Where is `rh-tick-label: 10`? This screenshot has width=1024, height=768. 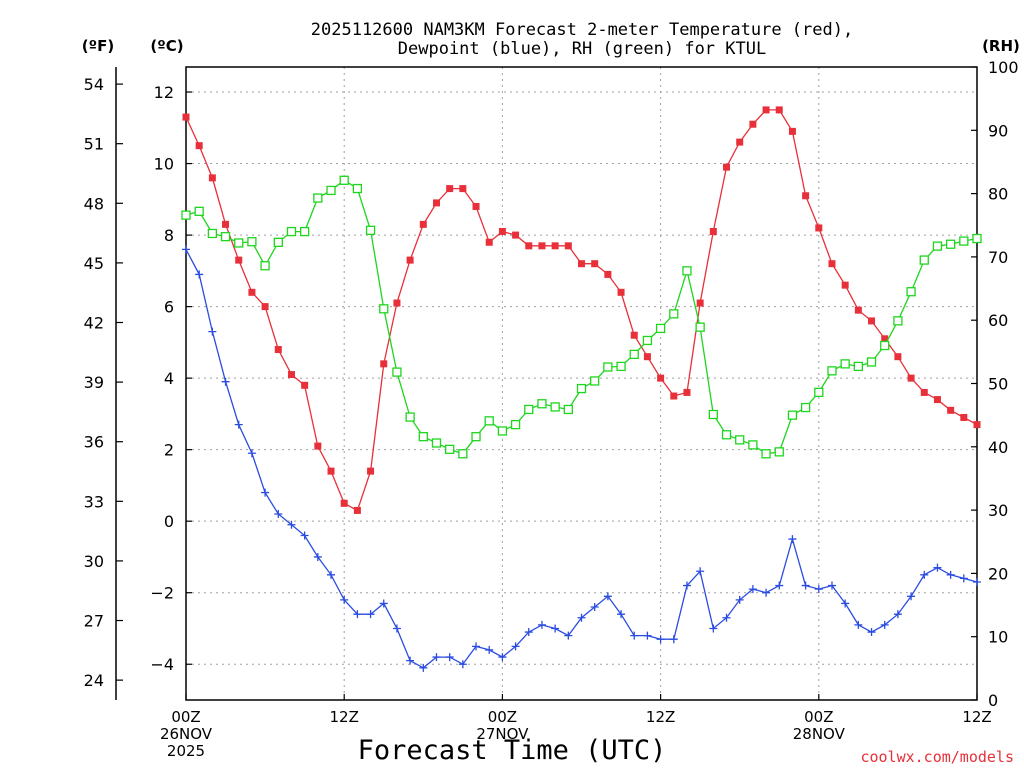
rh-tick-label: 10 is located at coordinates (998, 637).